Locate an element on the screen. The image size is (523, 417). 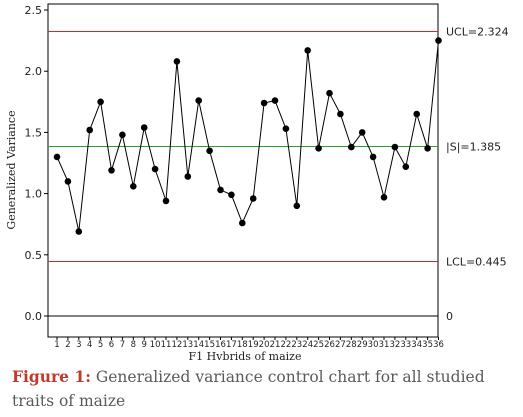
x-tick-label: 21 is located at coordinates (275, 345).